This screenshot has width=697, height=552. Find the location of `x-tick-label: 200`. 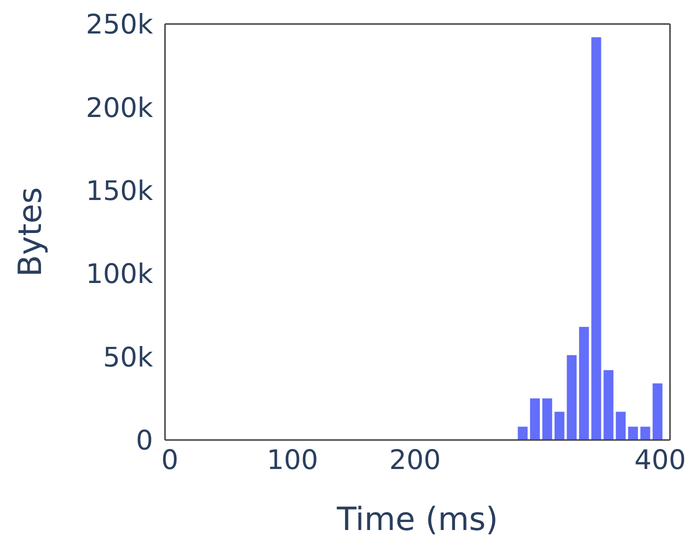

x-tick-label: 200 is located at coordinates (415, 460).